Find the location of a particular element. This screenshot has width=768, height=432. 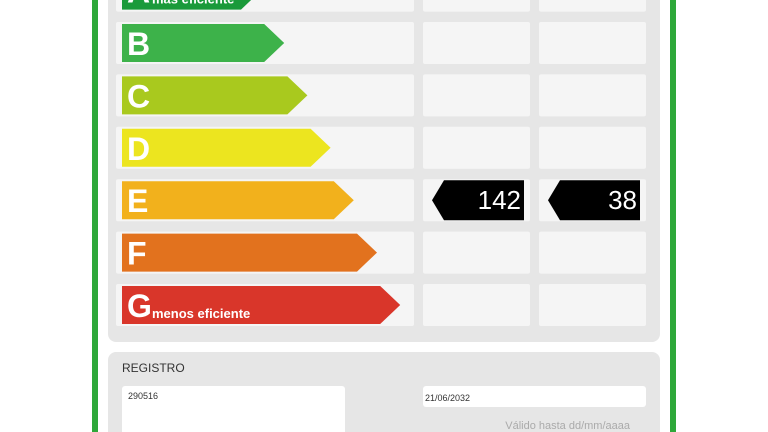

indicator-value: 38 is located at coordinates (622, 200).